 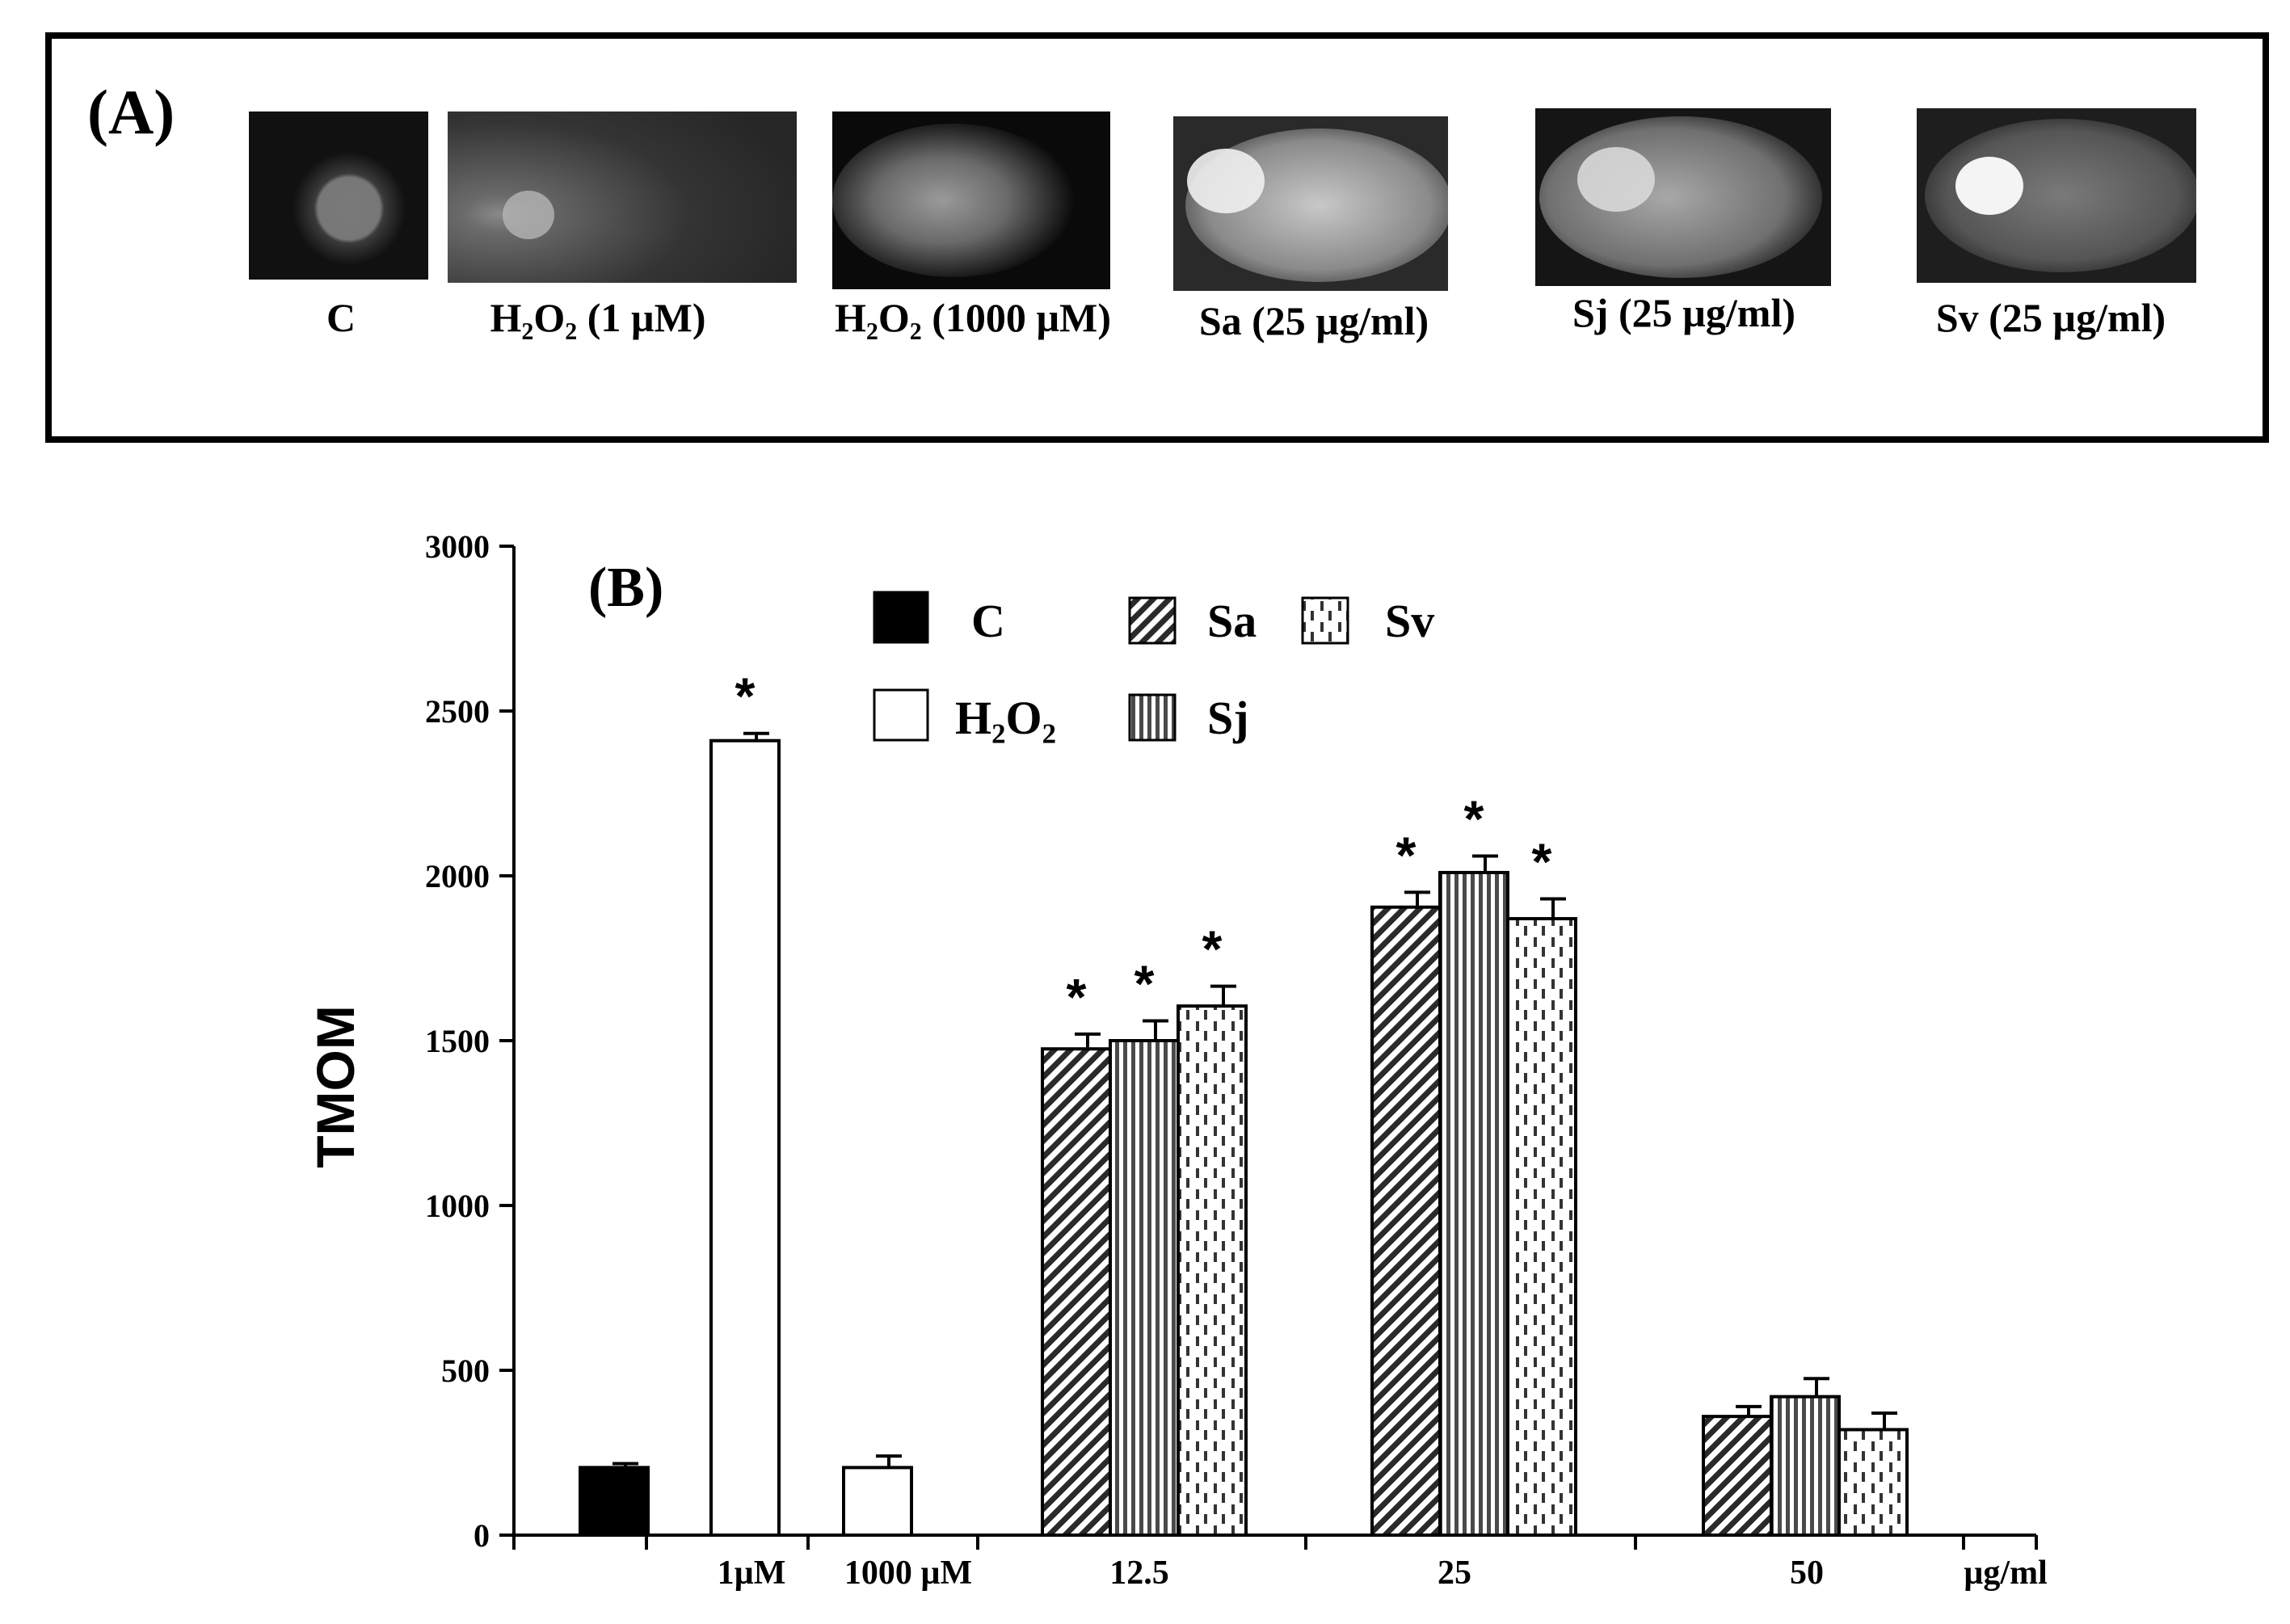 What do you see at coordinates (1684, 312) in the screenshot?
I see `caption-sj: Sj (25 µg/ml)` at bounding box center [1684, 312].